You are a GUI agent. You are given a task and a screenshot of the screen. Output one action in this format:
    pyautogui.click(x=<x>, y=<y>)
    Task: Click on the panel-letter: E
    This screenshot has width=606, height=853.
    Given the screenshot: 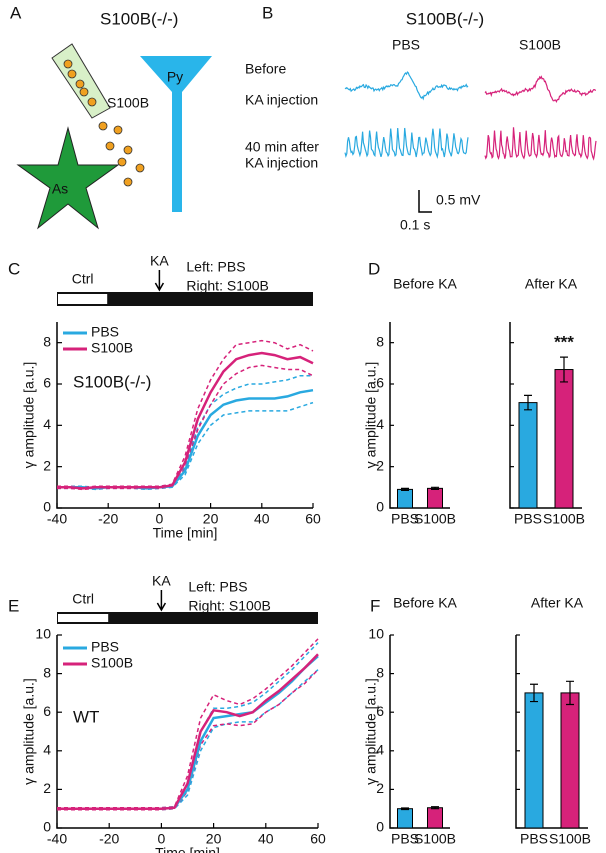 What is the action you would take?
    pyautogui.click(x=13, y=605)
    